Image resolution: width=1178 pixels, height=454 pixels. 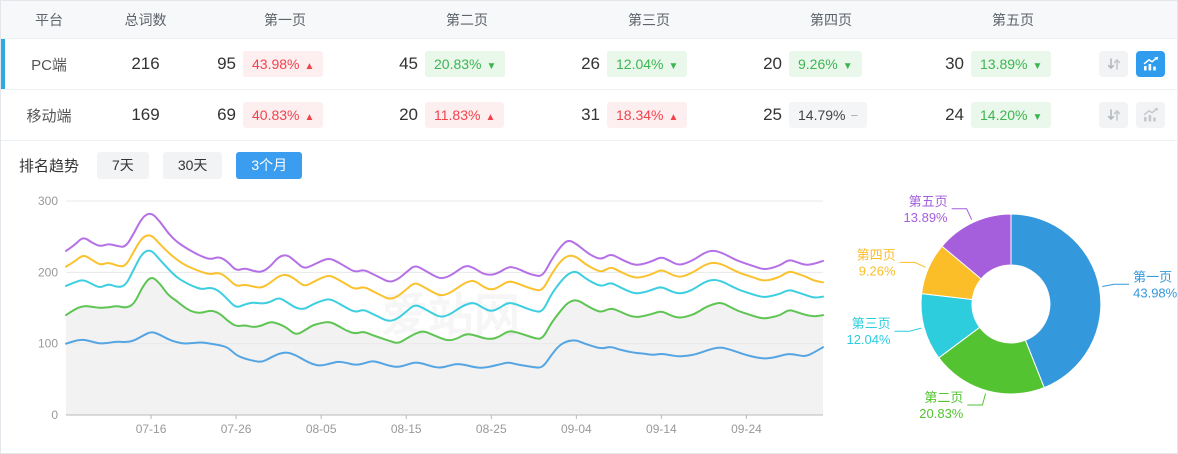 I want to click on page-2-cell: 45 20.83% ▼, so click(x=467, y=64).